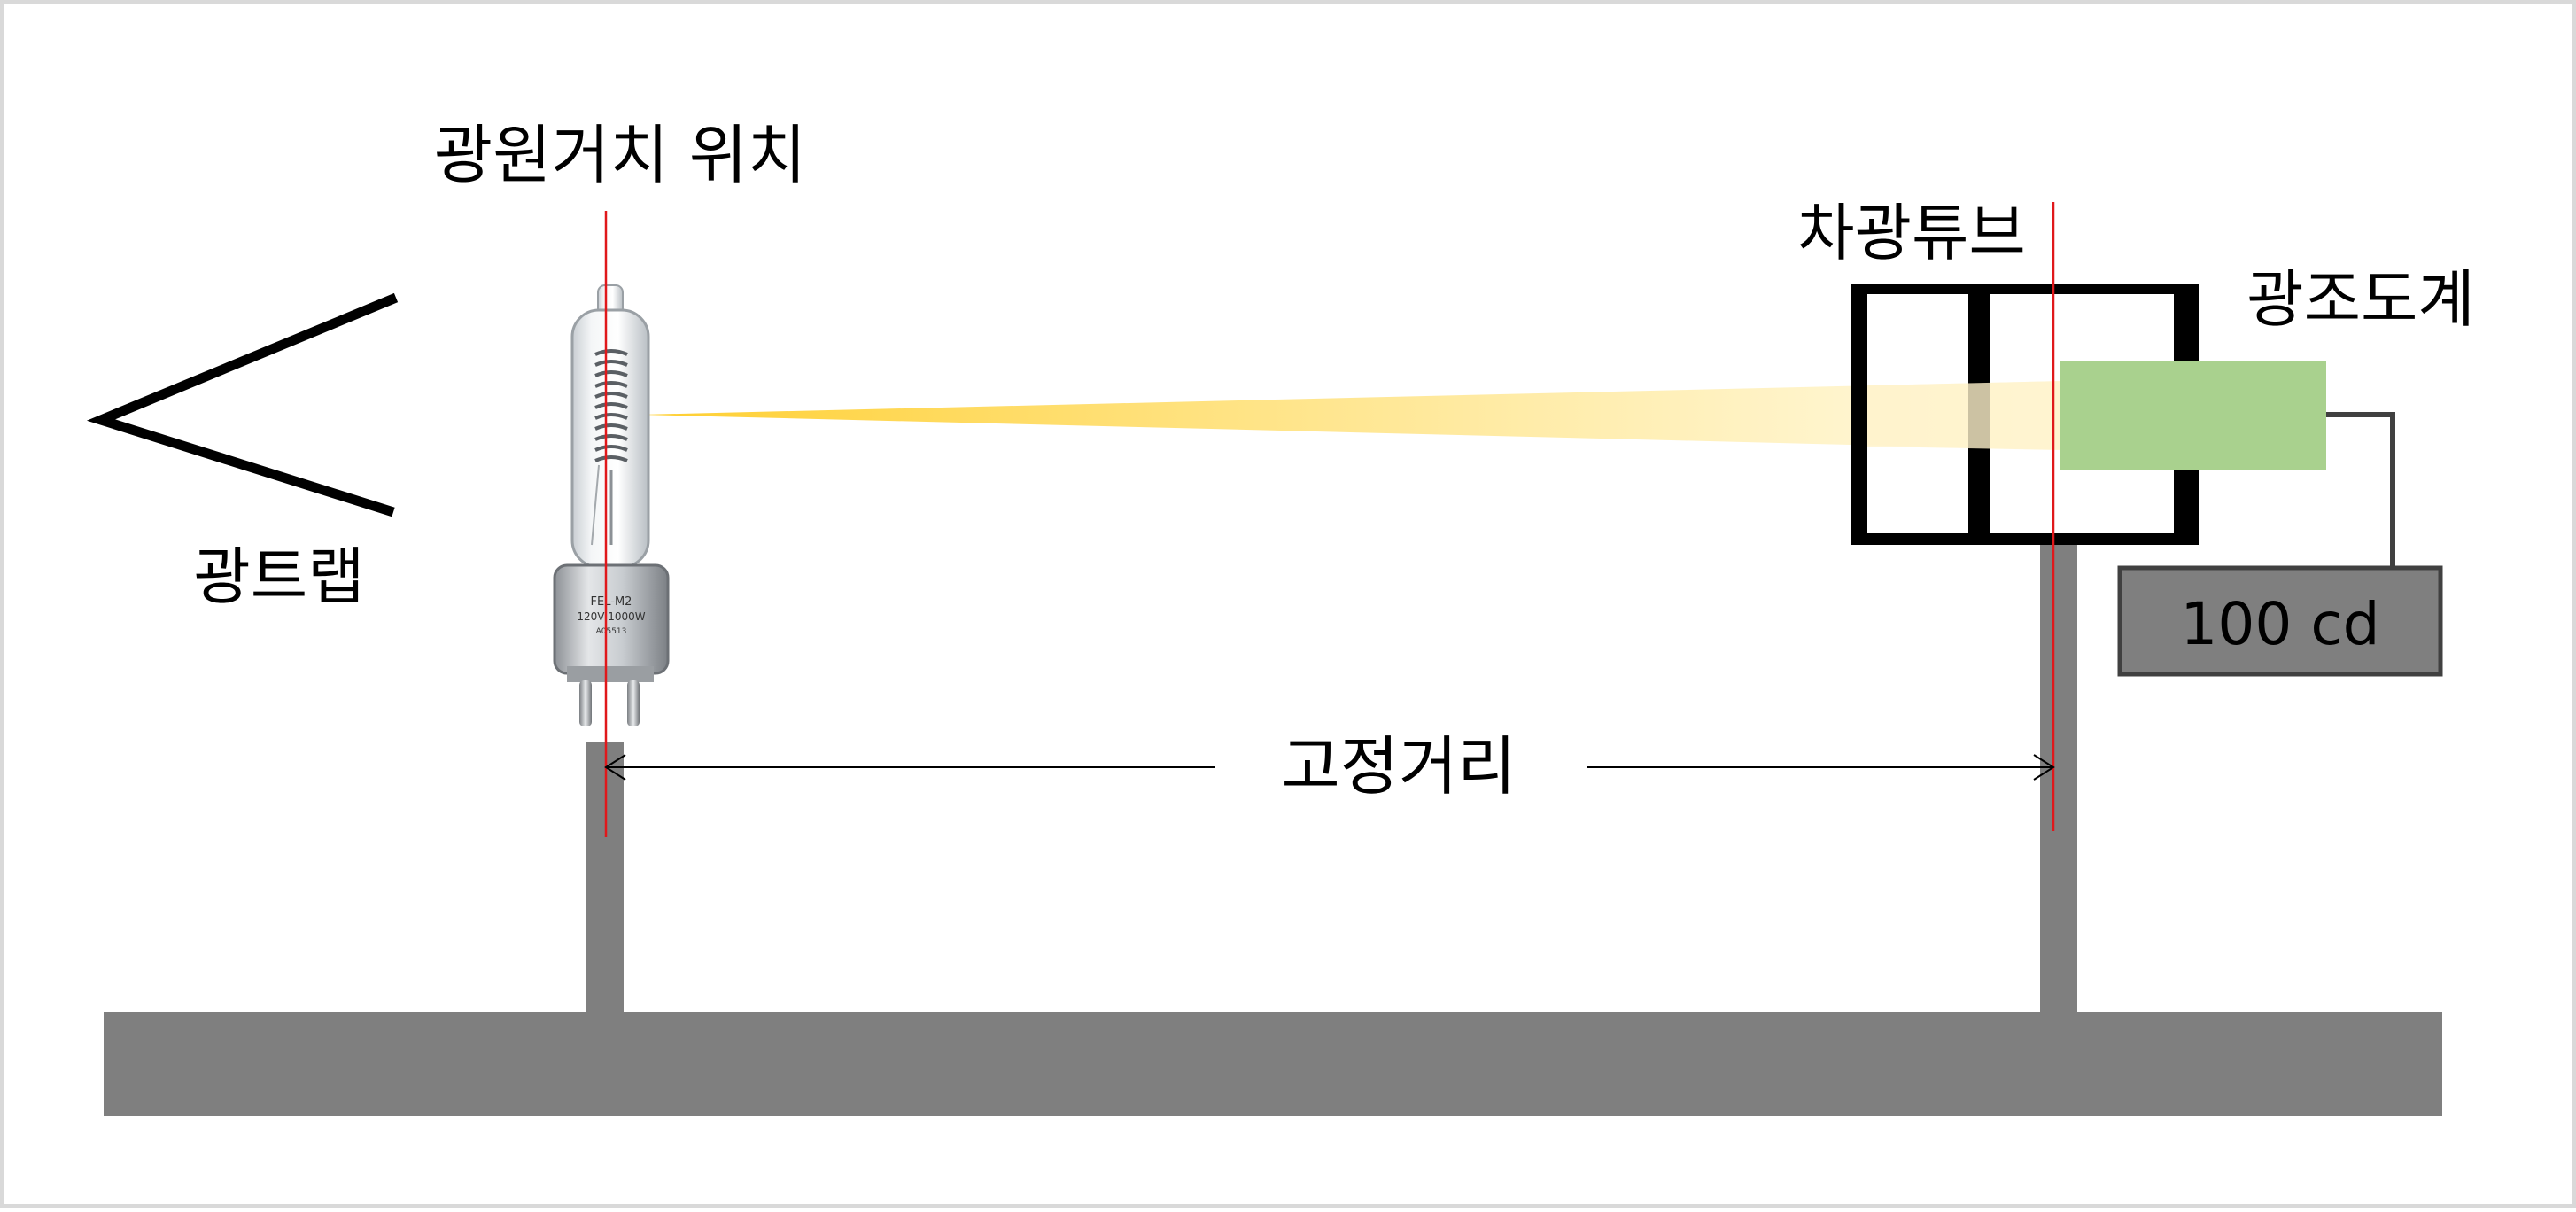  What do you see at coordinates (611, 602) in the screenshot?
I see `lamp-print-line1: FEL-M2` at bounding box center [611, 602].